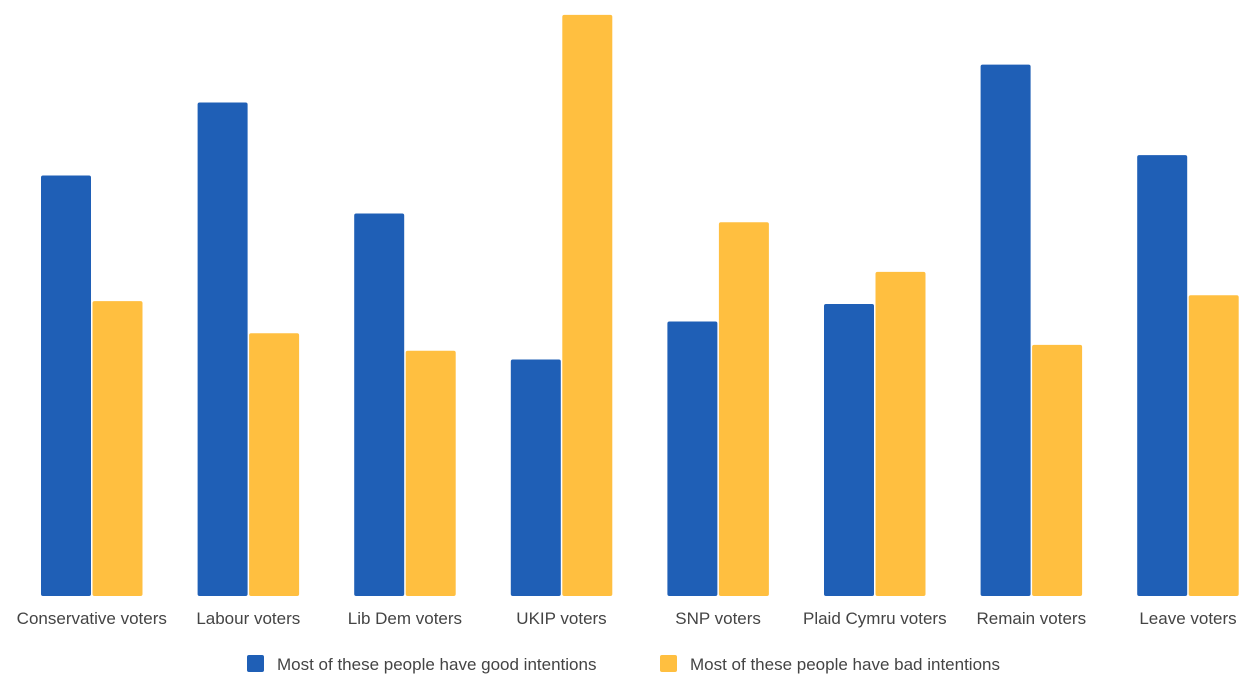 This screenshot has width=1247, height=680. I want to click on x-tick-label-conservative-voters: Conservative voters, so click(92, 618).